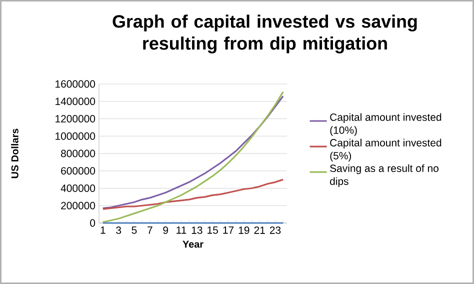 This screenshot has width=474, height=284. Describe the element at coordinates (259, 230) in the screenshot. I see `x-tick-label: 21` at that location.